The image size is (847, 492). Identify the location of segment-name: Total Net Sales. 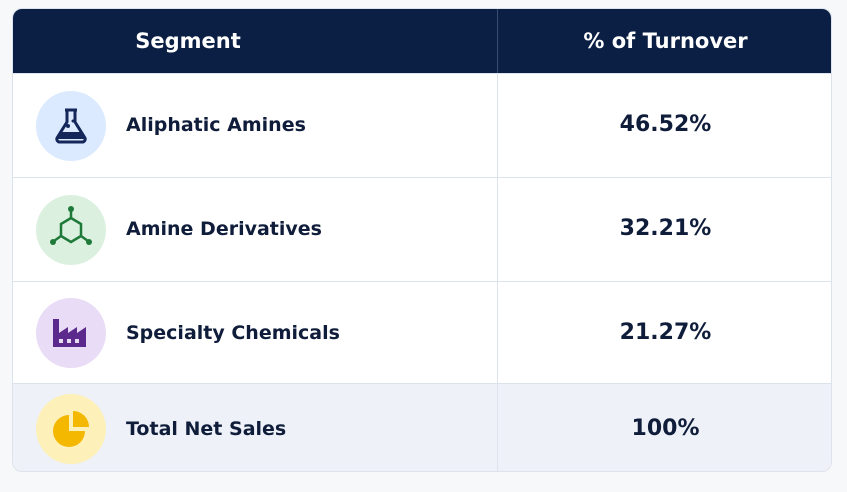
(206, 429).